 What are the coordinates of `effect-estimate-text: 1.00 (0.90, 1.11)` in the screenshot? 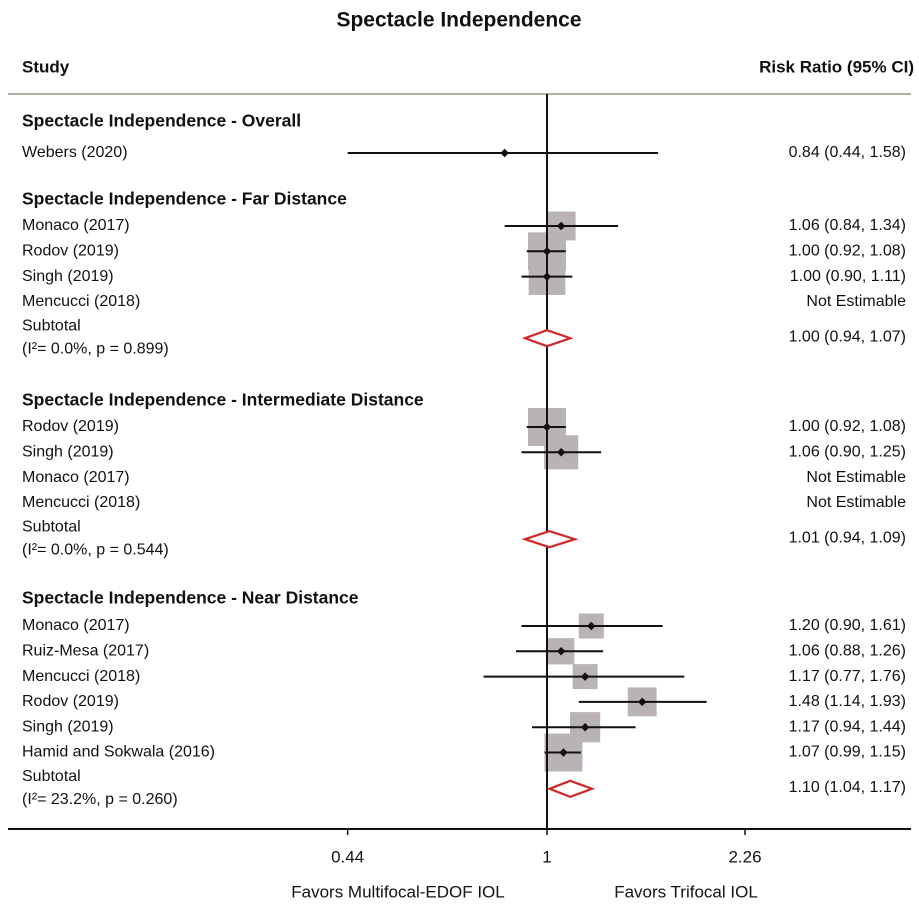 It's located at (848, 276).